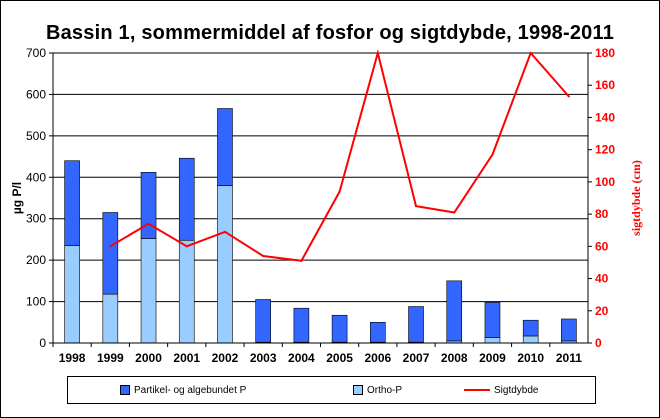 Image resolution: width=660 pixels, height=418 pixels. I want to click on y-tick-label: 100, so click(36, 302).